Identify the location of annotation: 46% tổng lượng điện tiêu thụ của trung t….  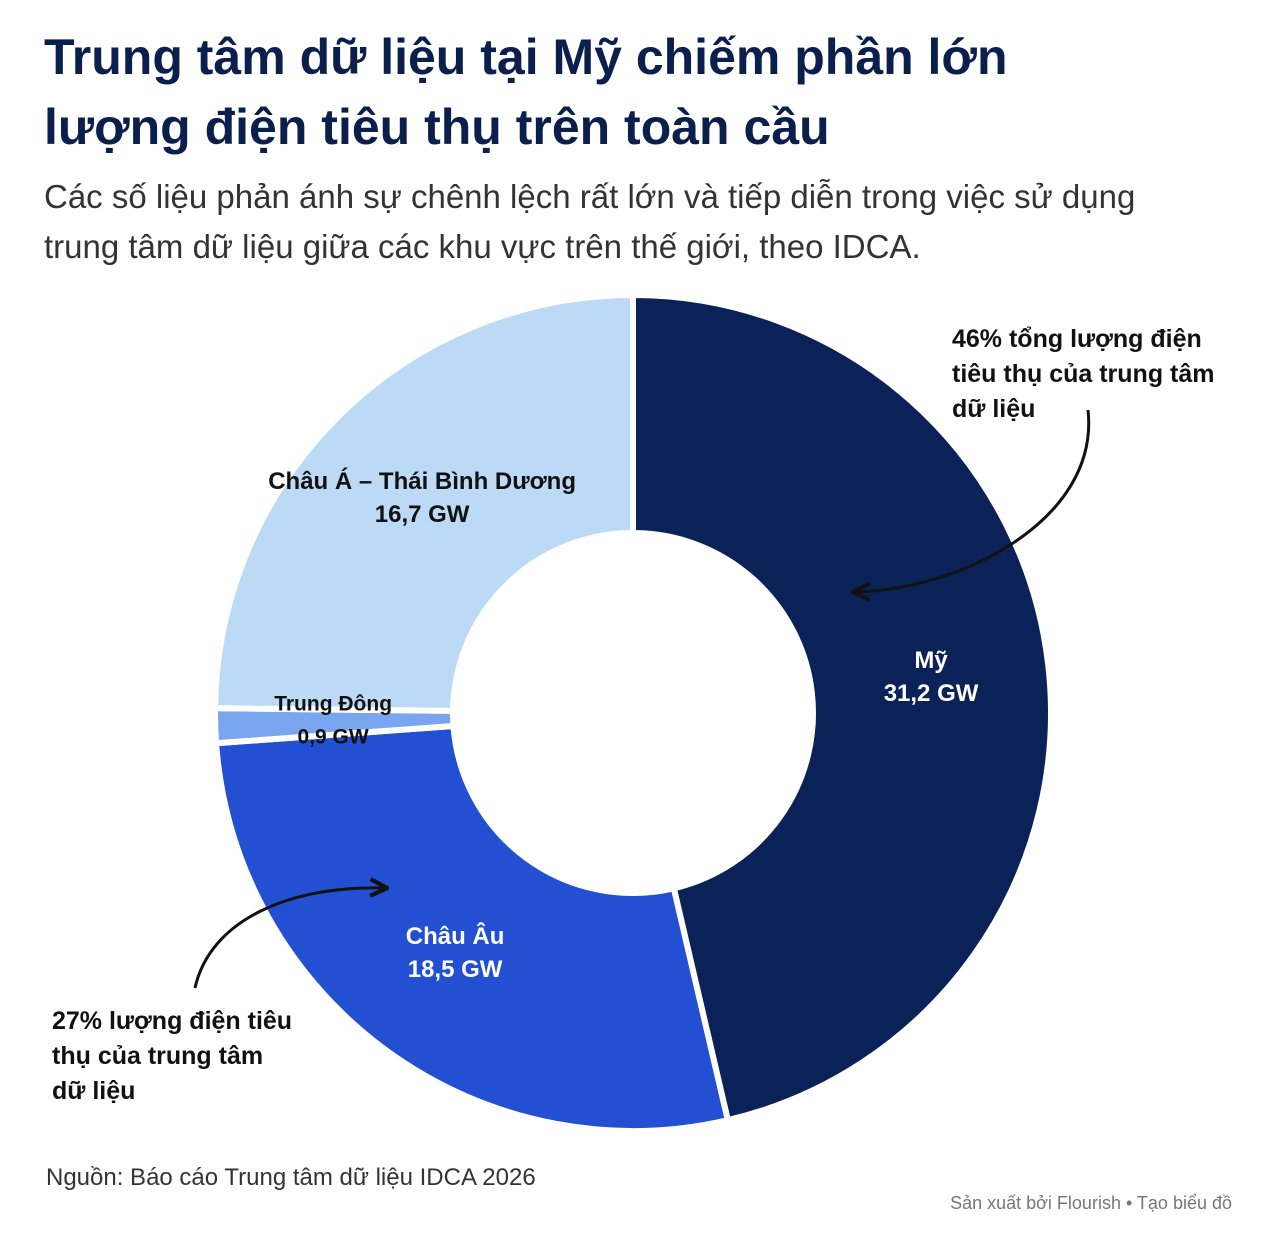
(1083, 374).